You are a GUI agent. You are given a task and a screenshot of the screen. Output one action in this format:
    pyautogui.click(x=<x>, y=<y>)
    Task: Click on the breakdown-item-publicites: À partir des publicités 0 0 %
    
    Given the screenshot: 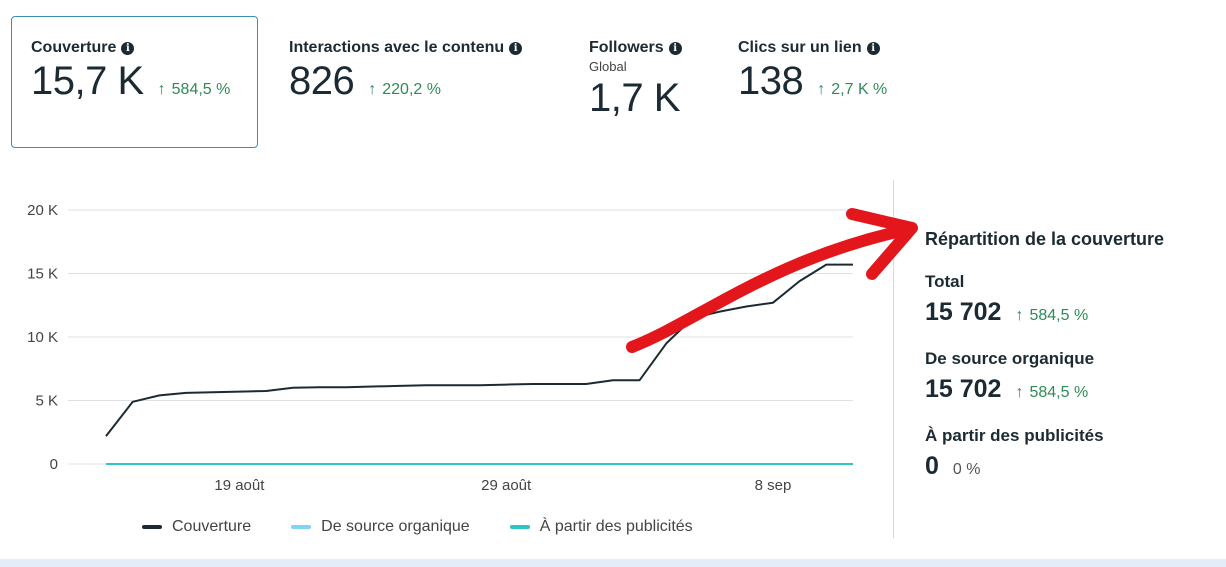 What is the action you would take?
    pyautogui.click(x=1070, y=453)
    